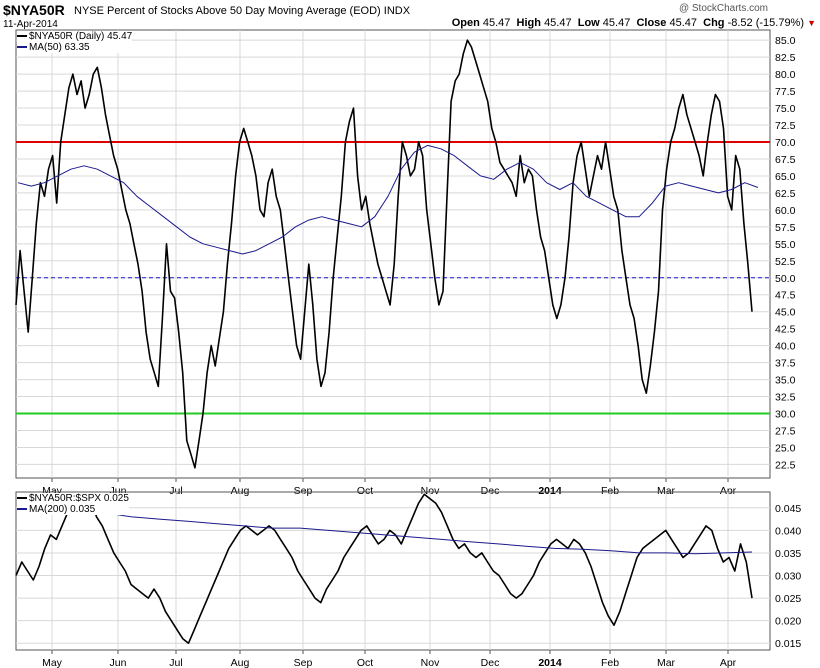 This screenshot has height=668, width=820. Describe the element at coordinates (490, 662) in the screenshot. I see `lower-x-tick-label: Dec` at that location.